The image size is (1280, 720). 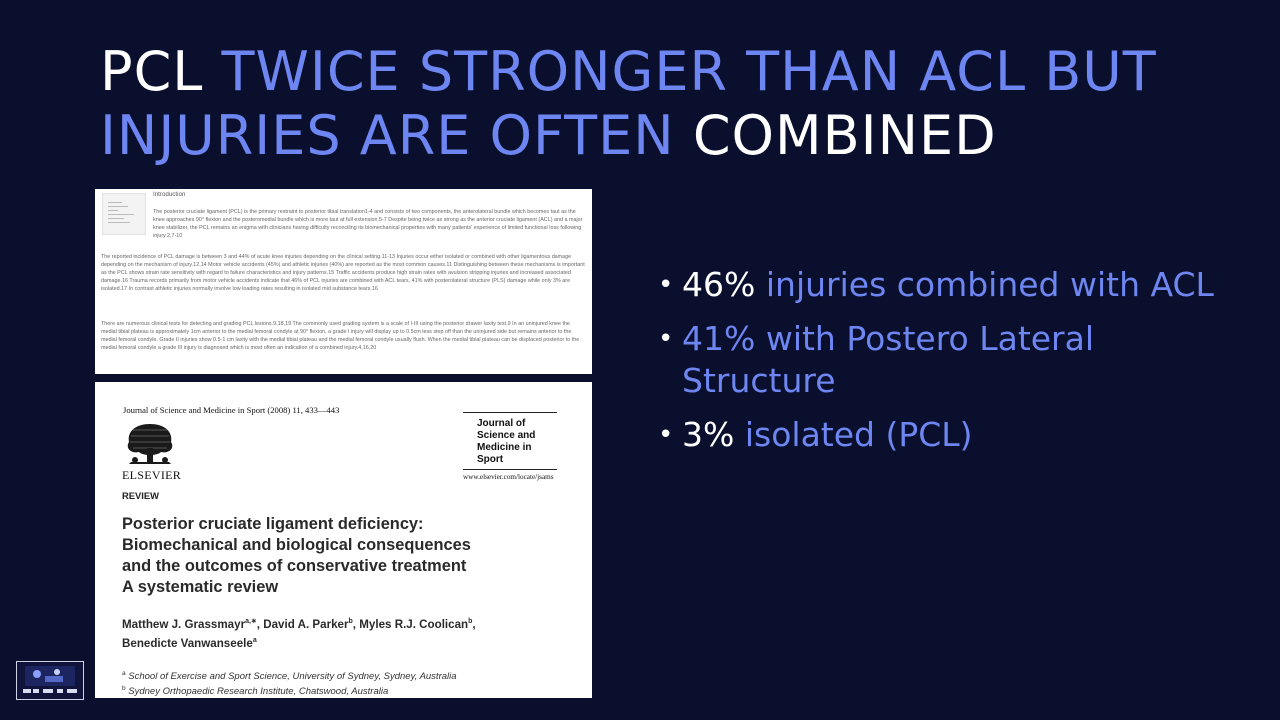 I want to click on title-line1-blue: TWICE STRONGER THAN ACL BUT, so click(x=689, y=71).